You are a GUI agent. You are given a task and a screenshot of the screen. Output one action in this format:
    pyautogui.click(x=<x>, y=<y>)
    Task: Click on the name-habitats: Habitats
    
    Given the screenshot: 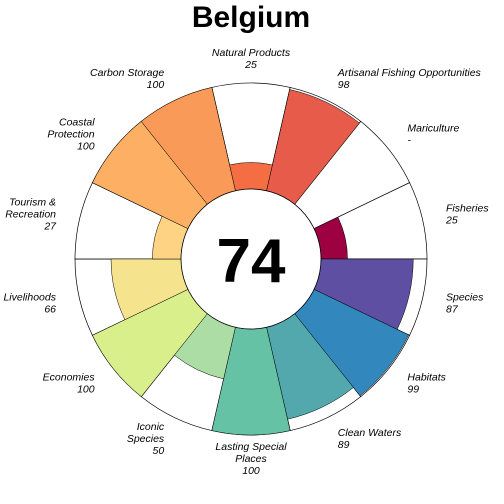 What is the action you would take?
    pyautogui.click(x=426, y=378)
    